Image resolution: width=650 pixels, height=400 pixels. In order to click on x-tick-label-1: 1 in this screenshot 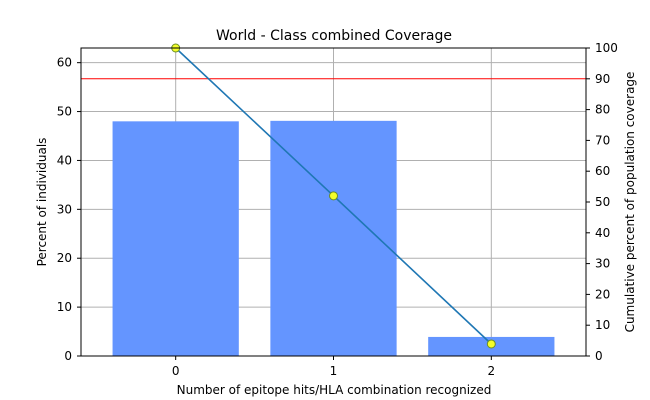, I will do `click(334, 371)`.